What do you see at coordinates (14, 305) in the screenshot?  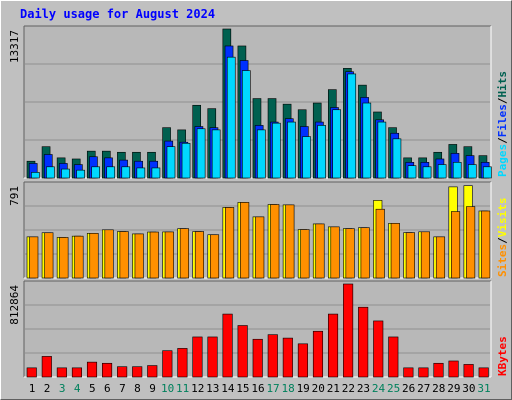 I see `y-max-label: 812864` at bounding box center [14, 305].